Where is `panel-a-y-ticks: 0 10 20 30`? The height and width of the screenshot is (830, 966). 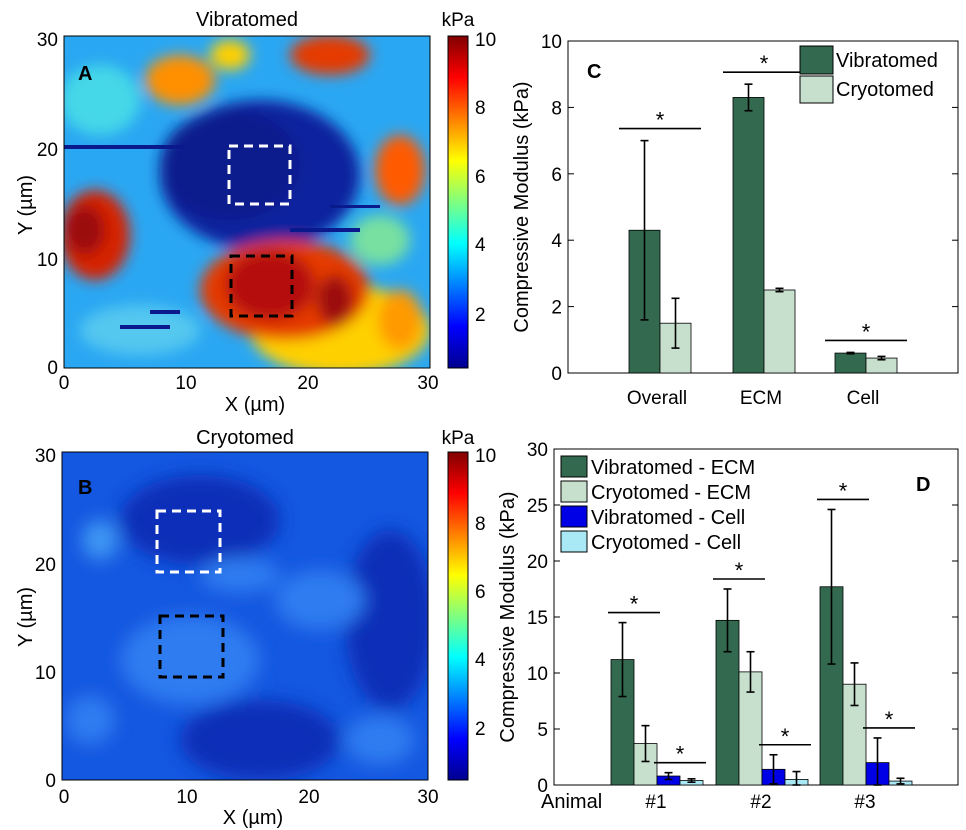
panel-a-y-ticks: 0 10 20 30 is located at coordinates (47, 204).